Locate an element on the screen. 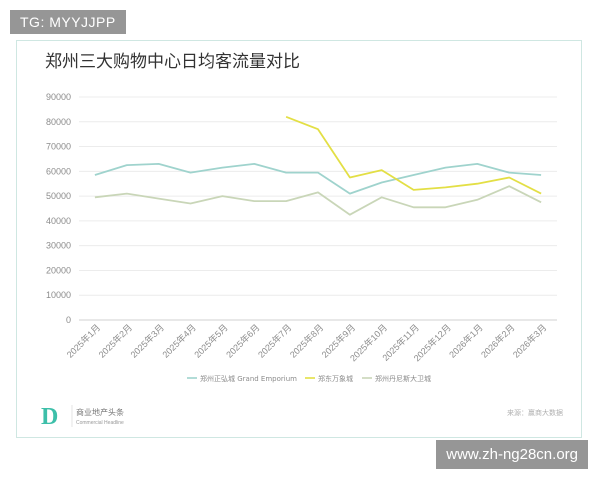 This screenshot has height=480, width=600. x-tick-label: 2025年4月 is located at coordinates (179, 341).